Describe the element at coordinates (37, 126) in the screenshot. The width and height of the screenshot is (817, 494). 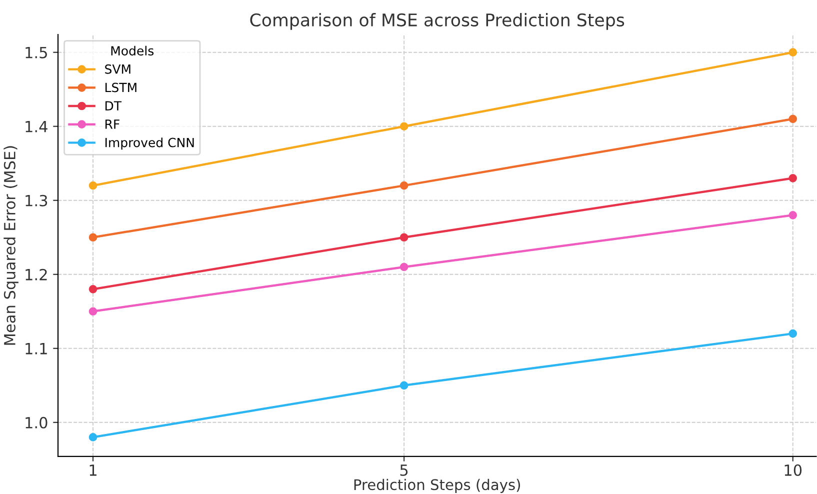
I see `y-tick-label: 1.4` at that location.